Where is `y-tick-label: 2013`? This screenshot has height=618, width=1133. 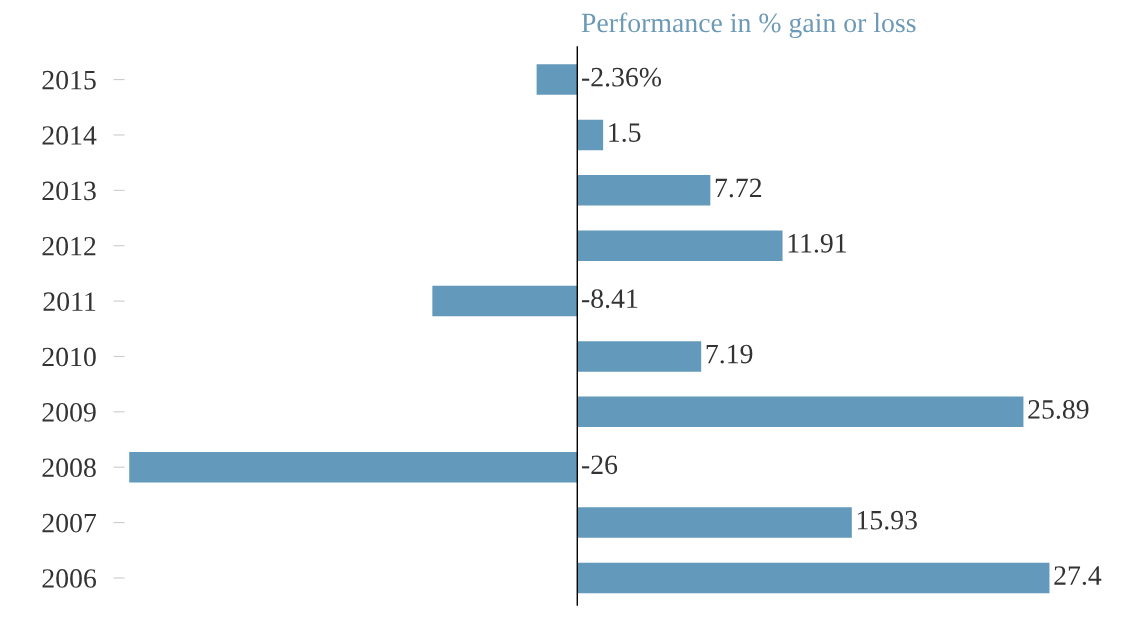
y-tick-label: 2013 is located at coordinates (69, 191).